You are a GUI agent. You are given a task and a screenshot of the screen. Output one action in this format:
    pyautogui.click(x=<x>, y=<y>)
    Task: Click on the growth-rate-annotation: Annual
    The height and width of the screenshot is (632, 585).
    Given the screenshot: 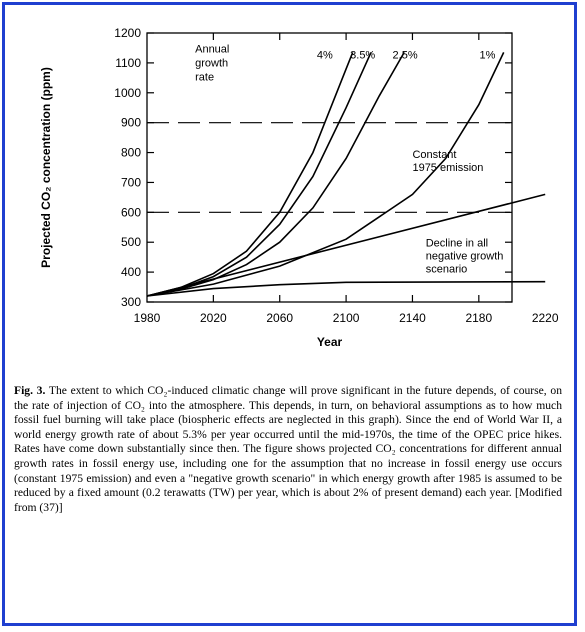 What is the action you would take?
    pyautogui.click(x=212, y=49)
    